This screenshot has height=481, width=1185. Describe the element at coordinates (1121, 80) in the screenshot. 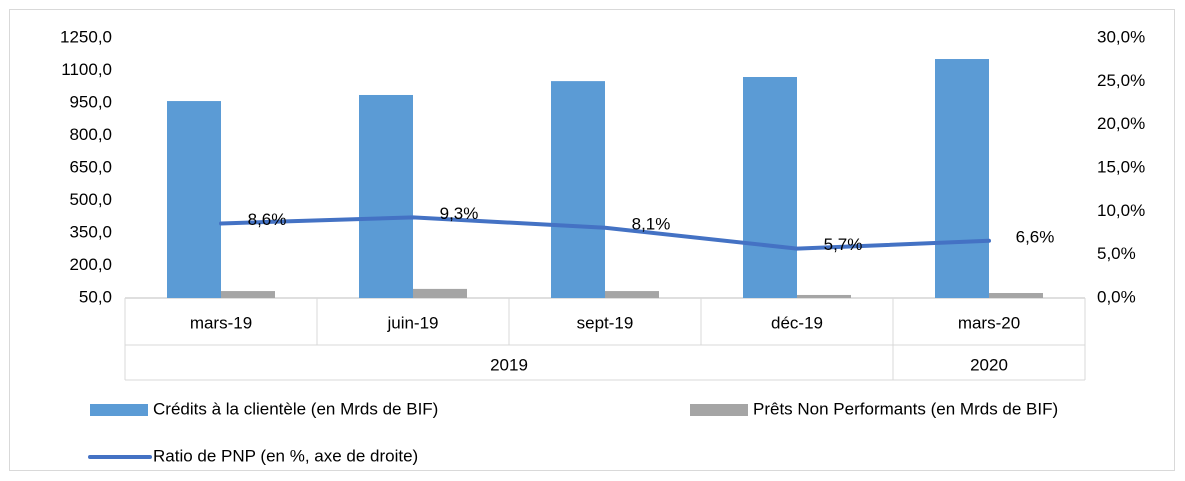

I see `y2-tick-label: 25,0%` at that location.